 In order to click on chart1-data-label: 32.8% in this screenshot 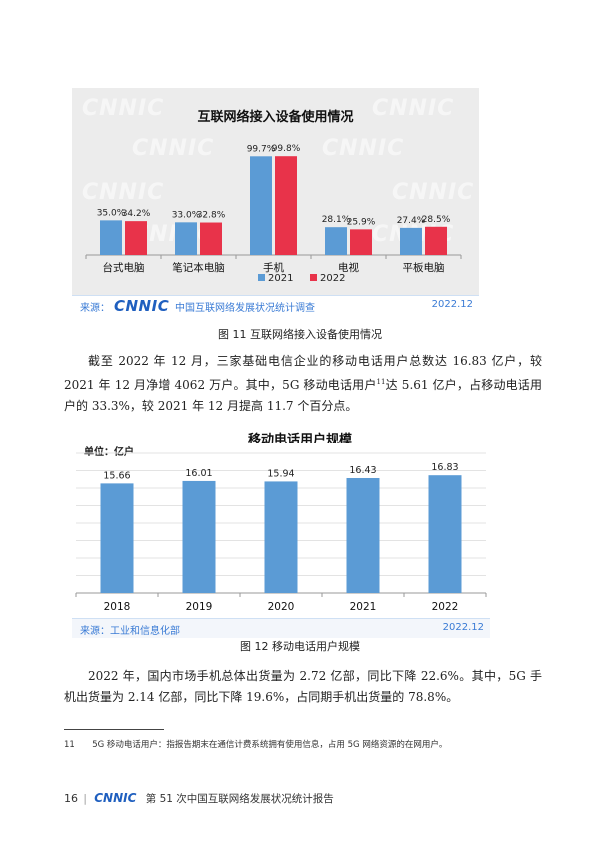, I will do `click(211, 216)`.